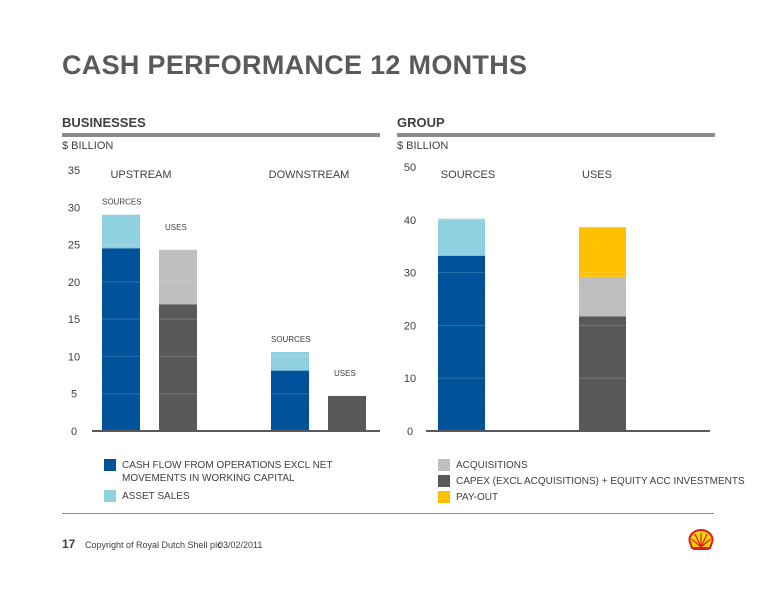 The image size is (776, 600). Describe the element at coordinates (538, 498) in the screenshot. I see `legend-item-payout: PAY-OUT` at that location.